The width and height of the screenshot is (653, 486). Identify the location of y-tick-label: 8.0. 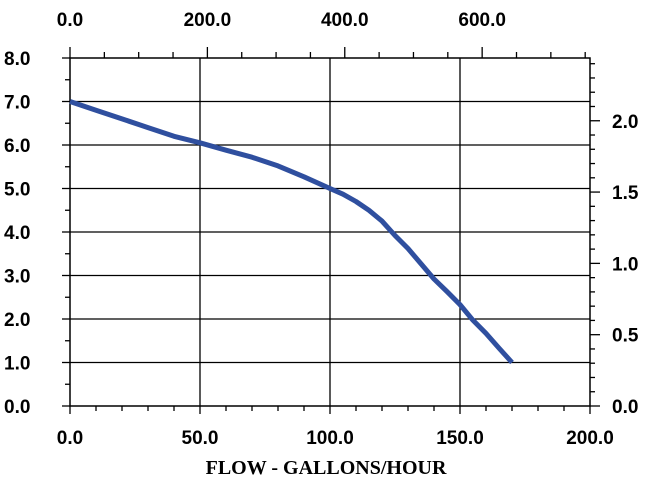
(17, 59).